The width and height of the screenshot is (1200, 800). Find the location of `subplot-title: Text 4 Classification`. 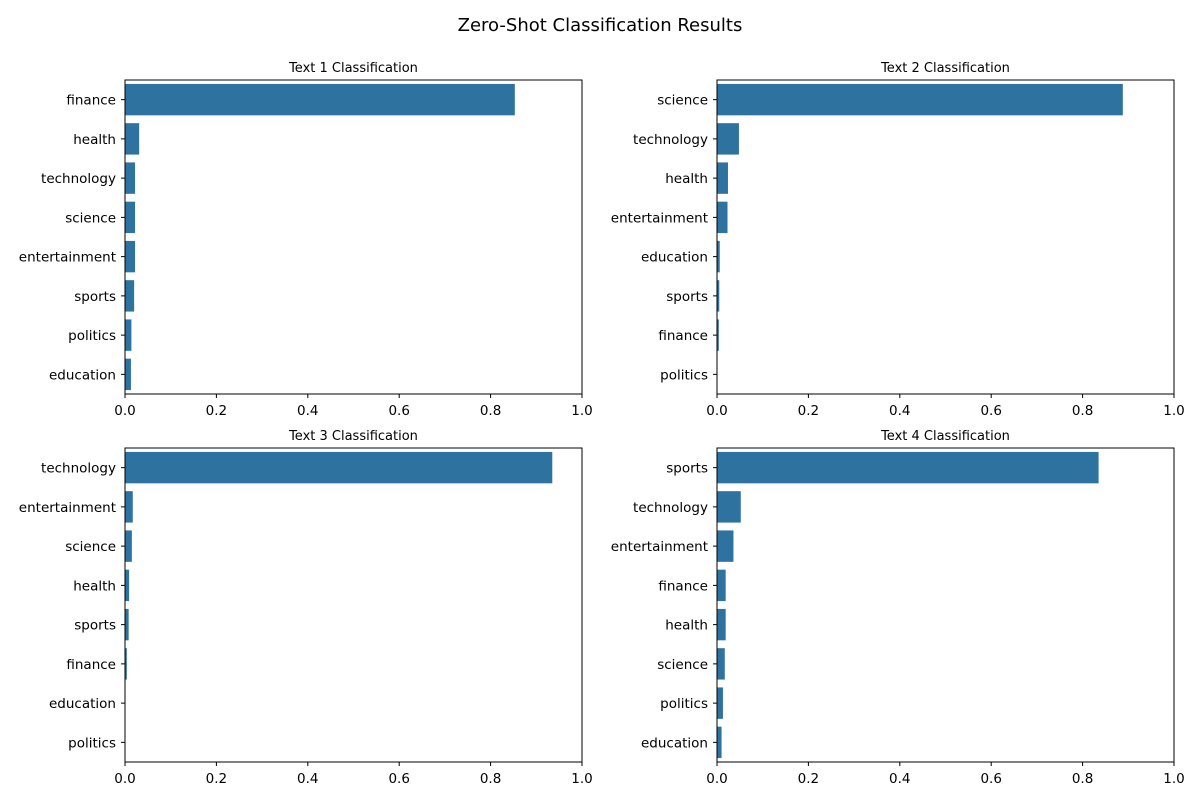

subplot-title: Text 4 Classification is located at coordinates (945, 436).